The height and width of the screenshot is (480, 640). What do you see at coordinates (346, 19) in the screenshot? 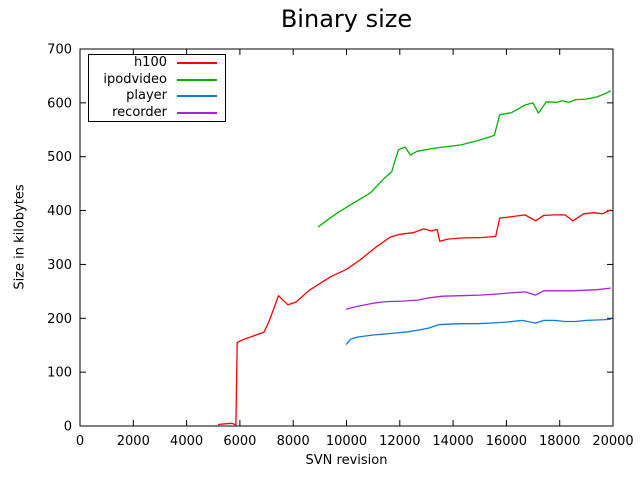
I see `chart-title: Binary size` at bounding box center [346, 19].